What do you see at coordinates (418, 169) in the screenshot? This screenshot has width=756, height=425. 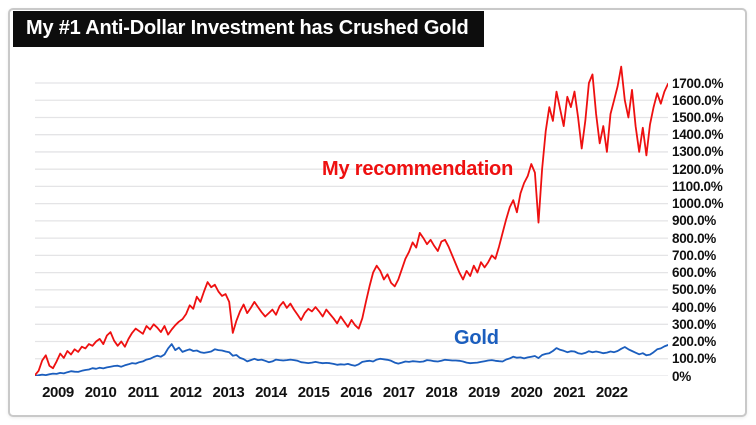 I see `series-label-my-recommendation: My recommendation` at bounding box center [418, 169].